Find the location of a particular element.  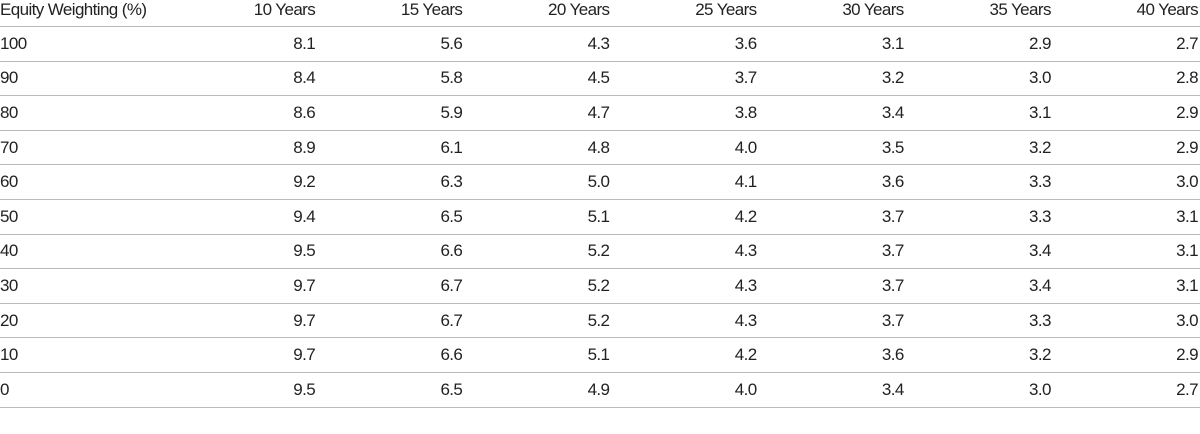

table-cell: 4.5 is located at coordinates (538, 79).